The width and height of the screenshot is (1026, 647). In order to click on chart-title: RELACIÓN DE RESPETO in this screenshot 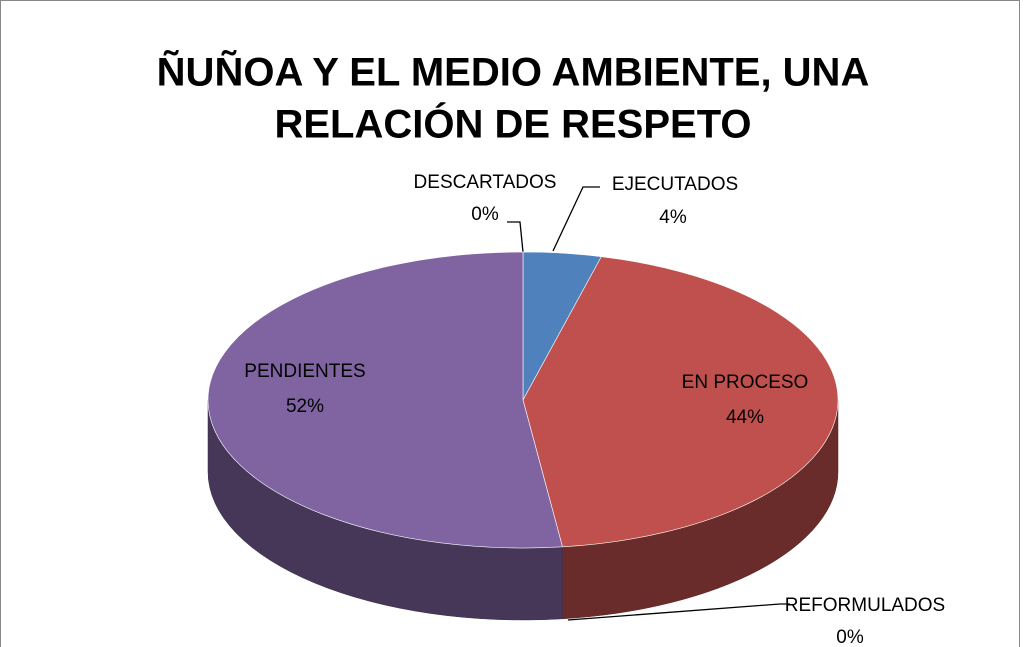, I will do `click(512, 124)`.